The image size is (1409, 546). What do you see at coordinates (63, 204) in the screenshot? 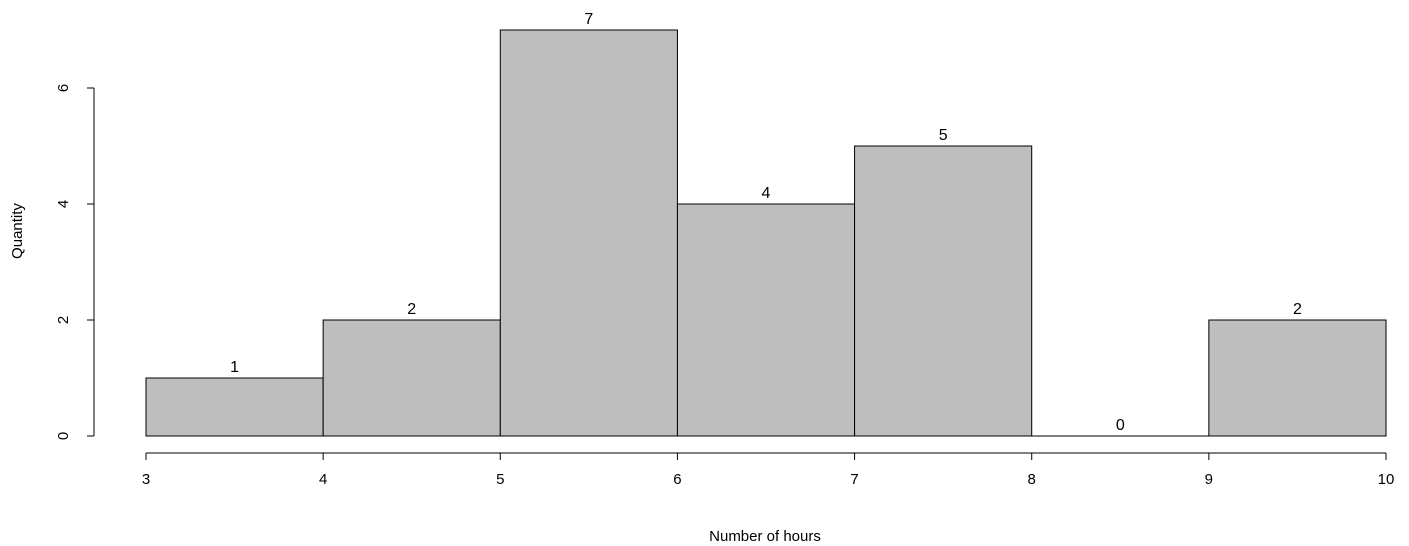
I see `y-tick-label: 4` at bounding box center [63, 204].